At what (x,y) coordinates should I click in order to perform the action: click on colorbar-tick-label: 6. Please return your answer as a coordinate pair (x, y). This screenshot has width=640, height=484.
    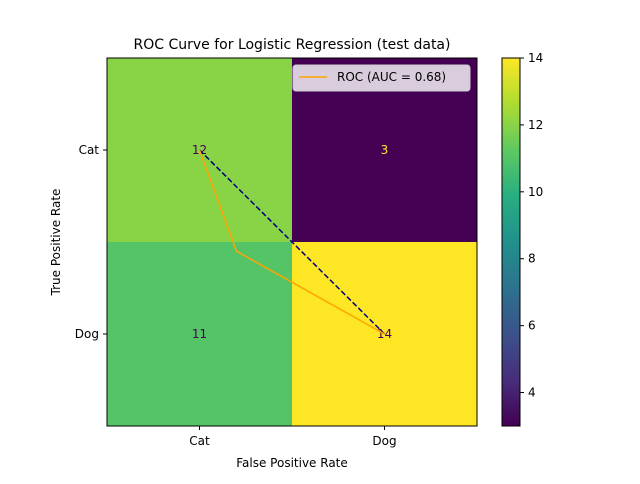
    Looking at the image, I should click on (532, 326).